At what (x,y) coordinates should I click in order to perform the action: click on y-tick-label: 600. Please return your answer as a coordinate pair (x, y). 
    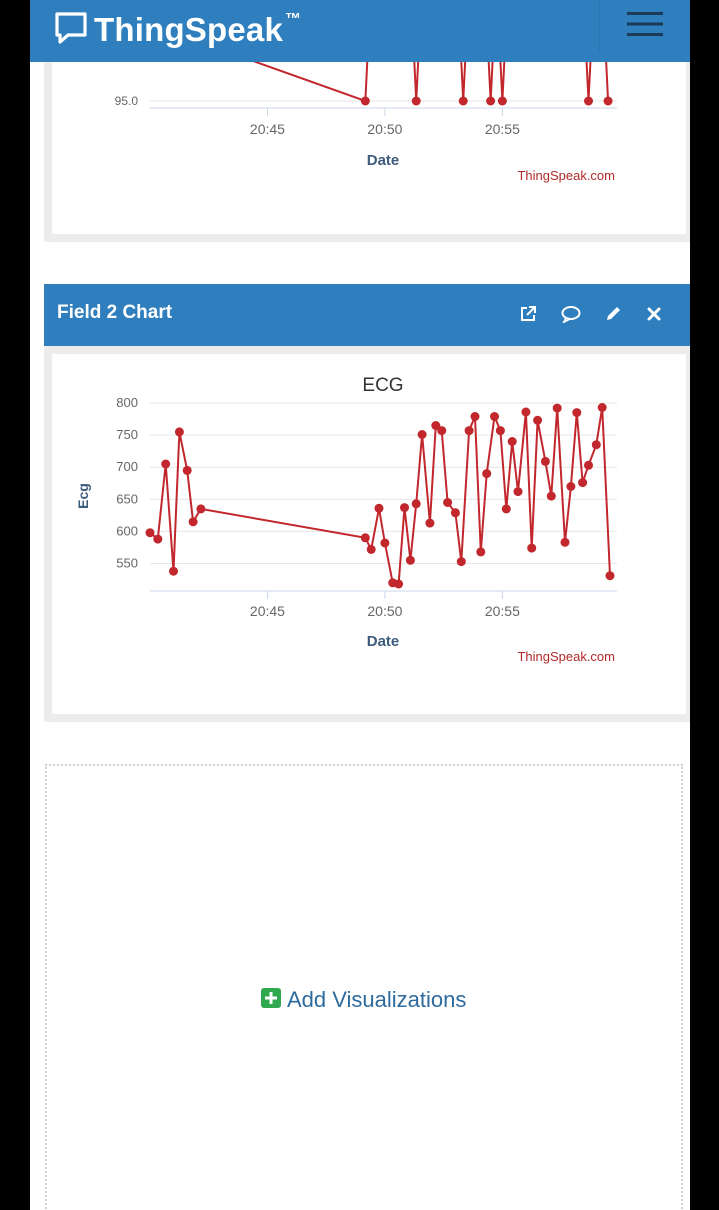
    Looking at the image, I should click on (127, 530).